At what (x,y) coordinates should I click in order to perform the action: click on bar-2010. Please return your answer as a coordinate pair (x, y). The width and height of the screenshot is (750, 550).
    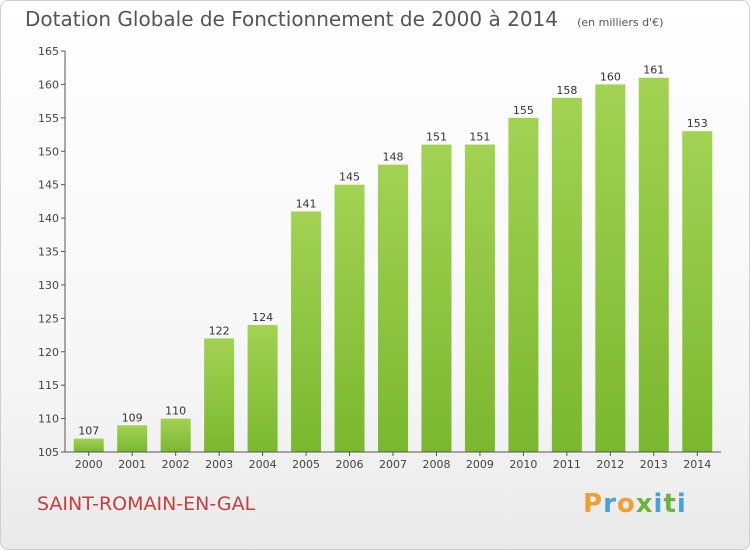
    Looking at the image, I should click on (523, 284).